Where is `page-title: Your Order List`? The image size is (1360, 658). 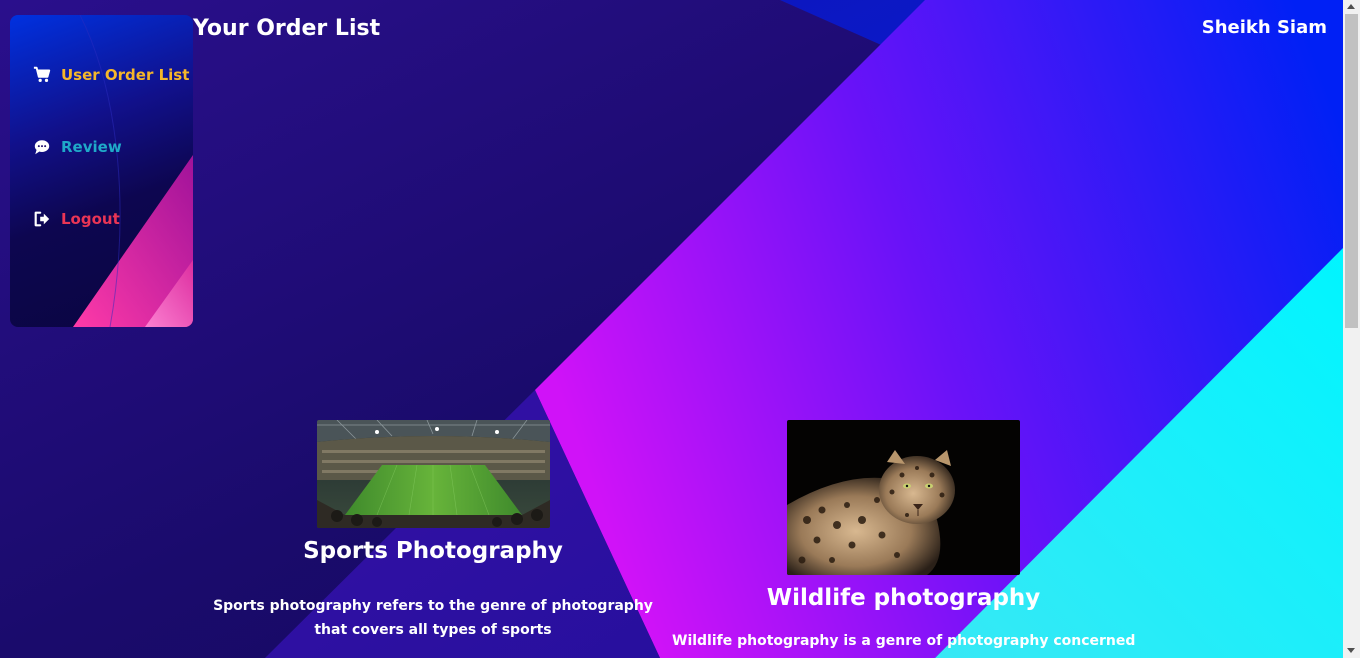 page-title: Your Order List is located at coordinates (287, 28).